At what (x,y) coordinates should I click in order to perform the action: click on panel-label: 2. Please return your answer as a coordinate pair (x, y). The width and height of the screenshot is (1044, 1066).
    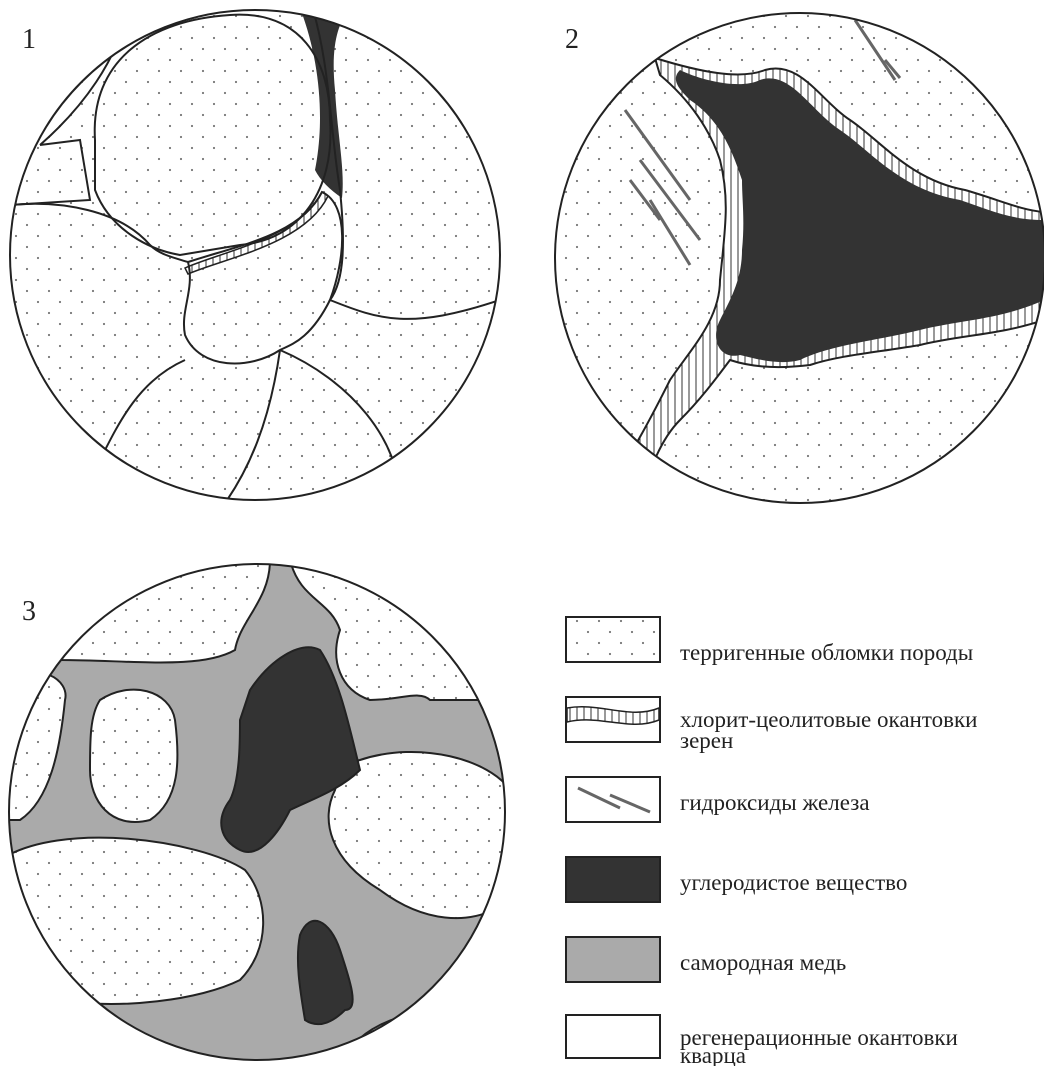
    Looking at the image, I should click on (572, 39).